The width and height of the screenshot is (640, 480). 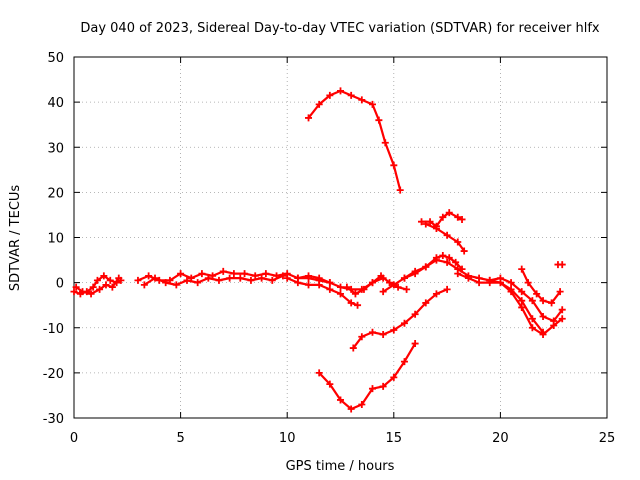 I want to click on series-sat-b, so click(x=97, y=286).